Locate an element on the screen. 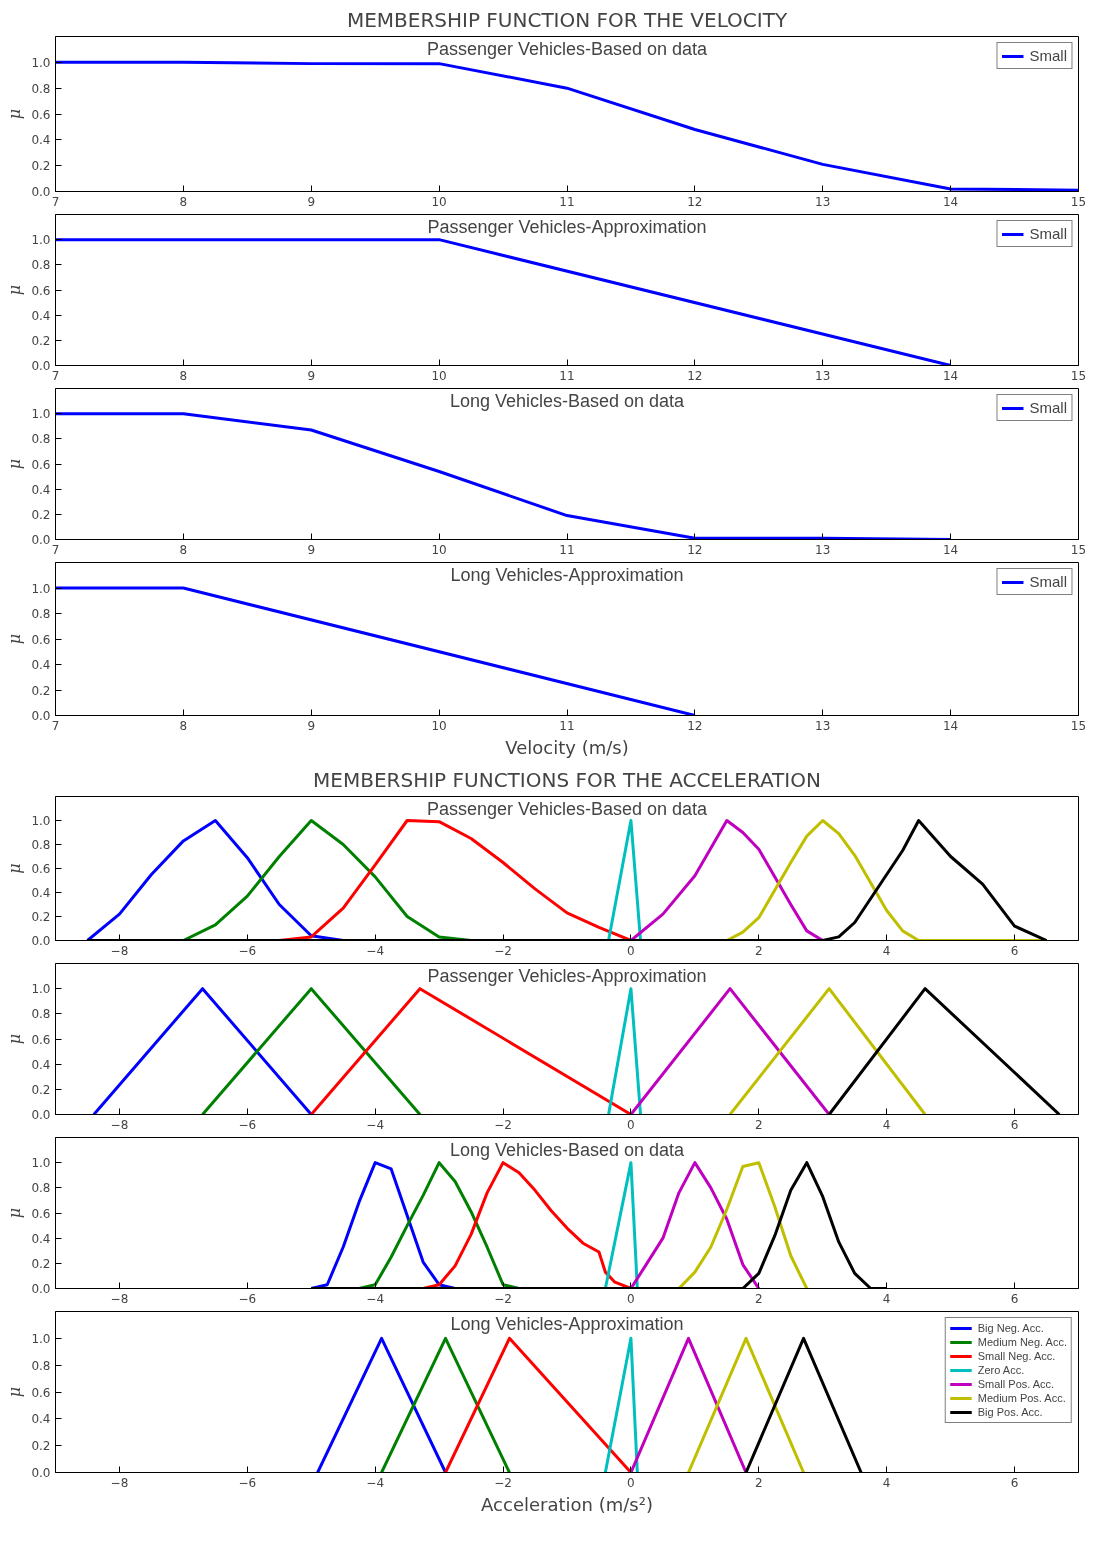 The height and width of the screenshot is (1543, 1111). chart-title: MEMBERSHIP FUNCTIONS FOR THE ACCELERATION is located at coordinates (567, 779).